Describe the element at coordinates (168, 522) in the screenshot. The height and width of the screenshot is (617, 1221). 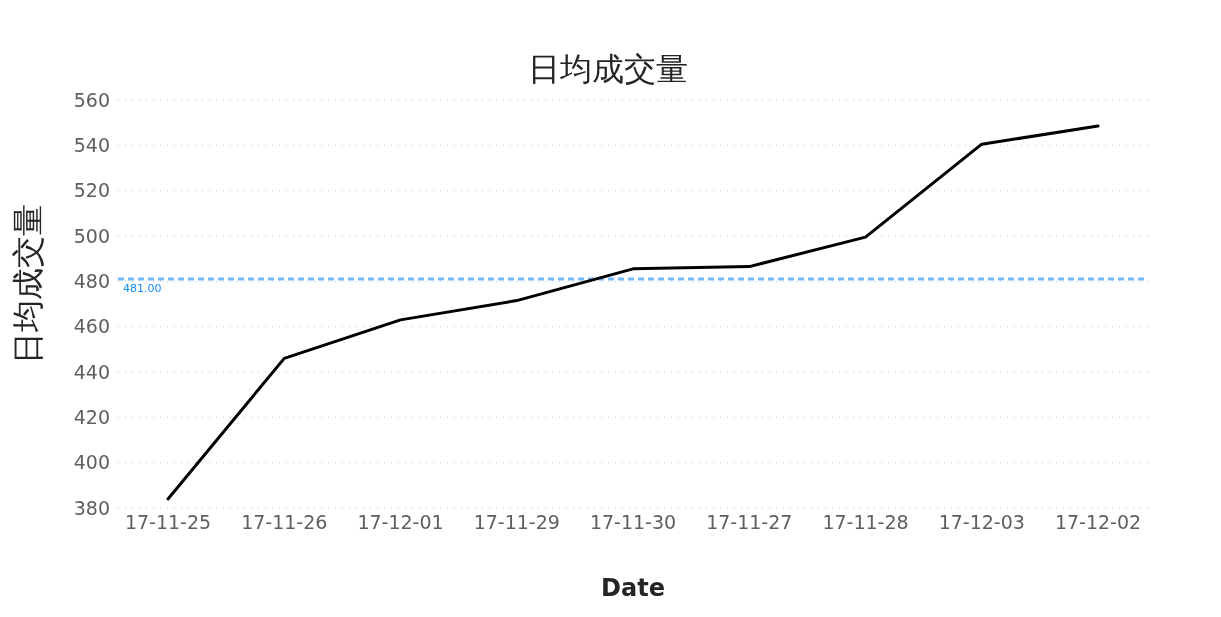
I see `x-tick-label: 17-11-25` at that location.